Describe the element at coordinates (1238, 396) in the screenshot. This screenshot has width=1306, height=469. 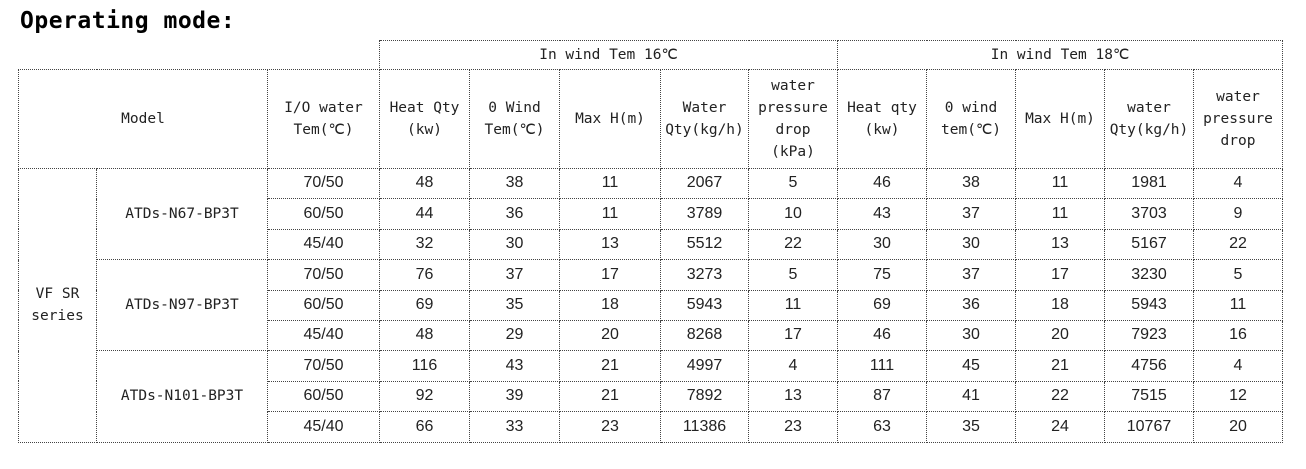
I see `pressure-drop-cell-18: 12` at that location.